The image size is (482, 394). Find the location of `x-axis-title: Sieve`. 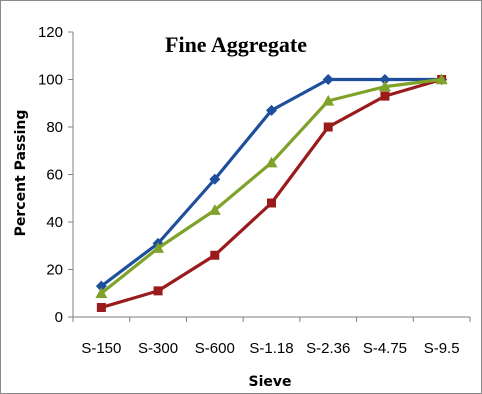

x-axis-title: Sieve is located at coordinates (270, 382).